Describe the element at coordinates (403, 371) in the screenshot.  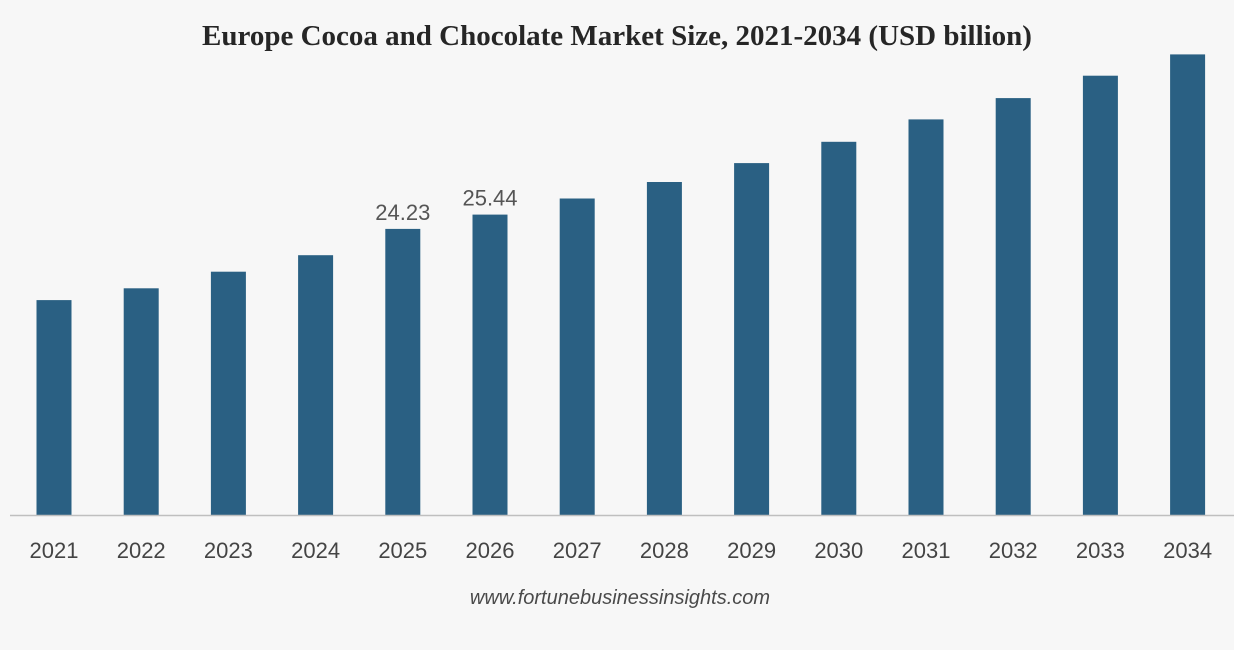
I see `bar-2025` at that location.